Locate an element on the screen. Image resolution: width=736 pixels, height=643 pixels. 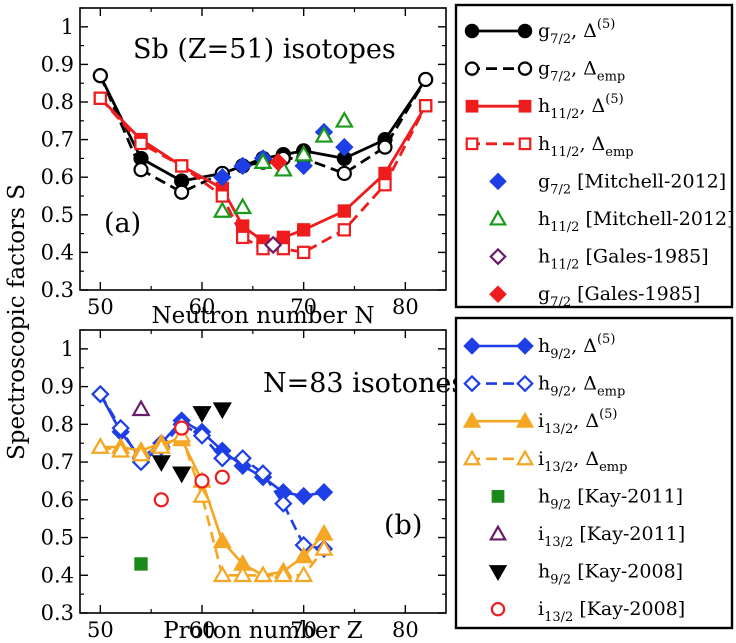
legend-label: g7/2, Δemp is located at coordinates (581, 71).